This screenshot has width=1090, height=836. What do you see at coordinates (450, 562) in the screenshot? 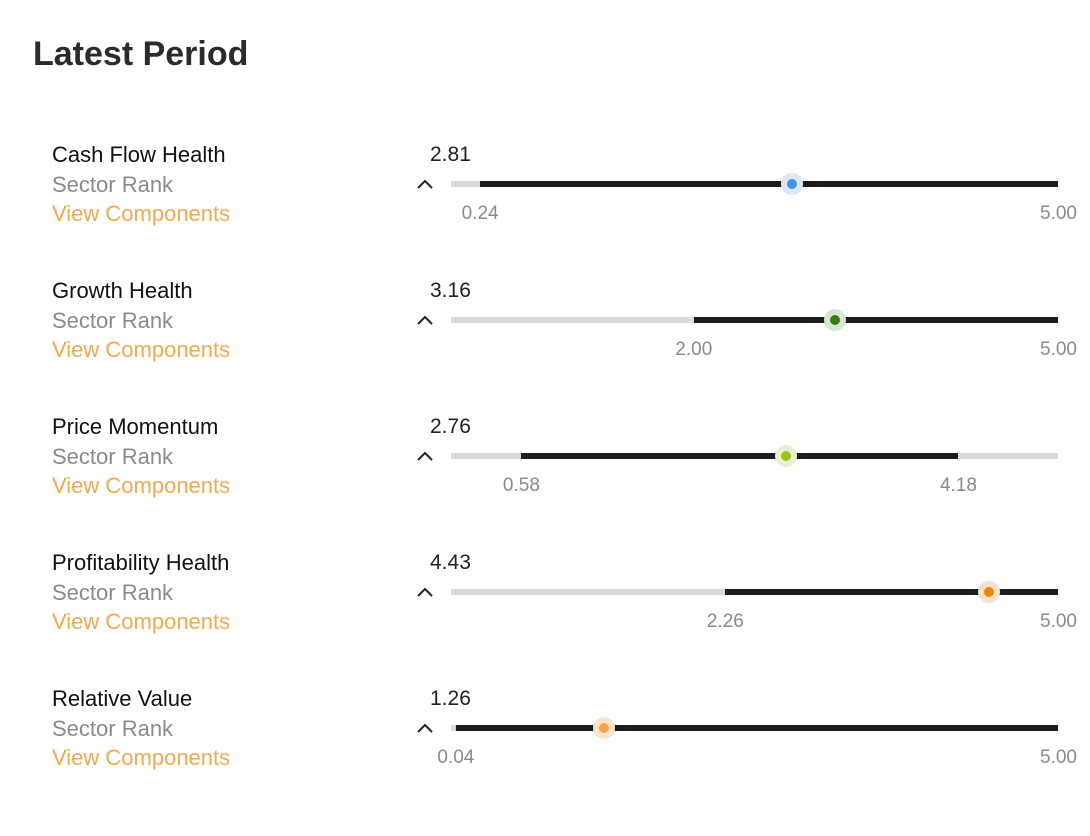
I see `metric-score: 4.43` at bounding box center [450, 562].